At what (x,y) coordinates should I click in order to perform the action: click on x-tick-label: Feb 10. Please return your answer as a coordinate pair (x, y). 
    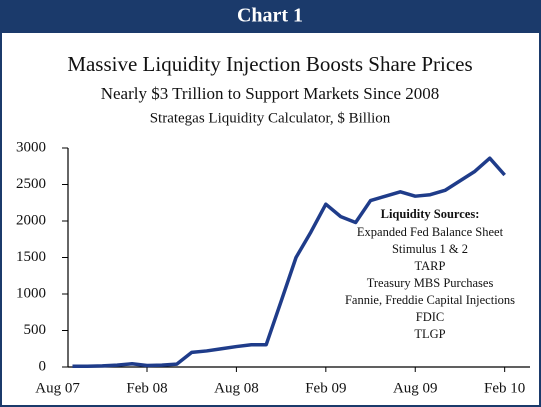
    Looking at the image, I should click on (504, 388).